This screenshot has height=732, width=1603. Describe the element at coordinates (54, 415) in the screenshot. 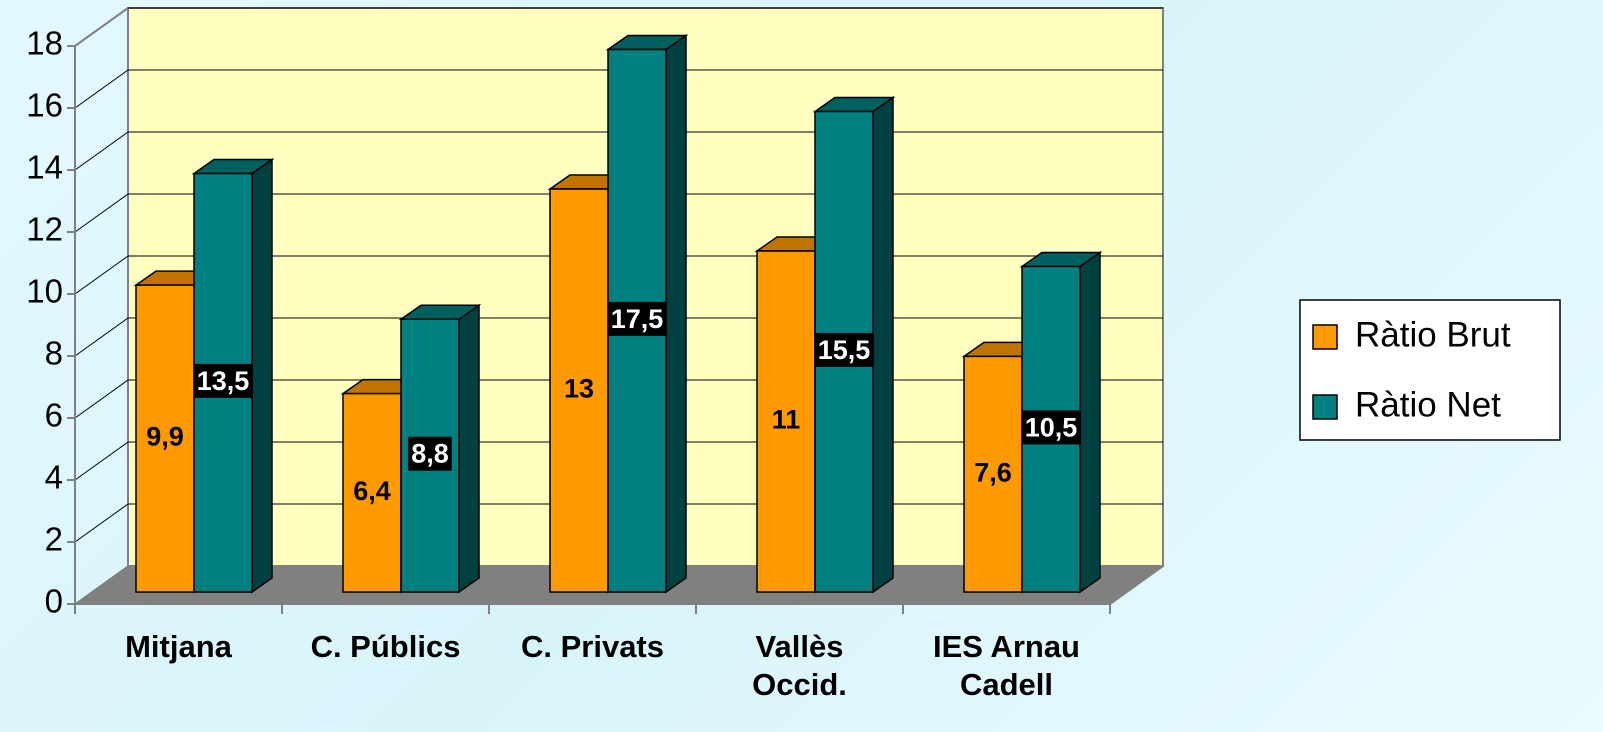

I see `y-tick-label: 6` at that location.